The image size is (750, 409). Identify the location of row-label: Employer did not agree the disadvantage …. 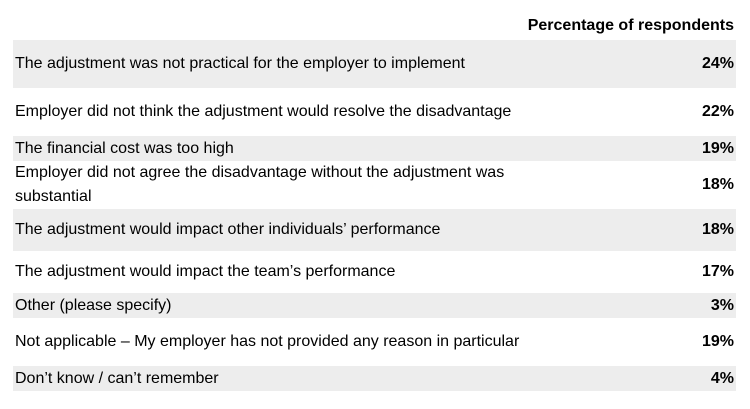
(260, 184).